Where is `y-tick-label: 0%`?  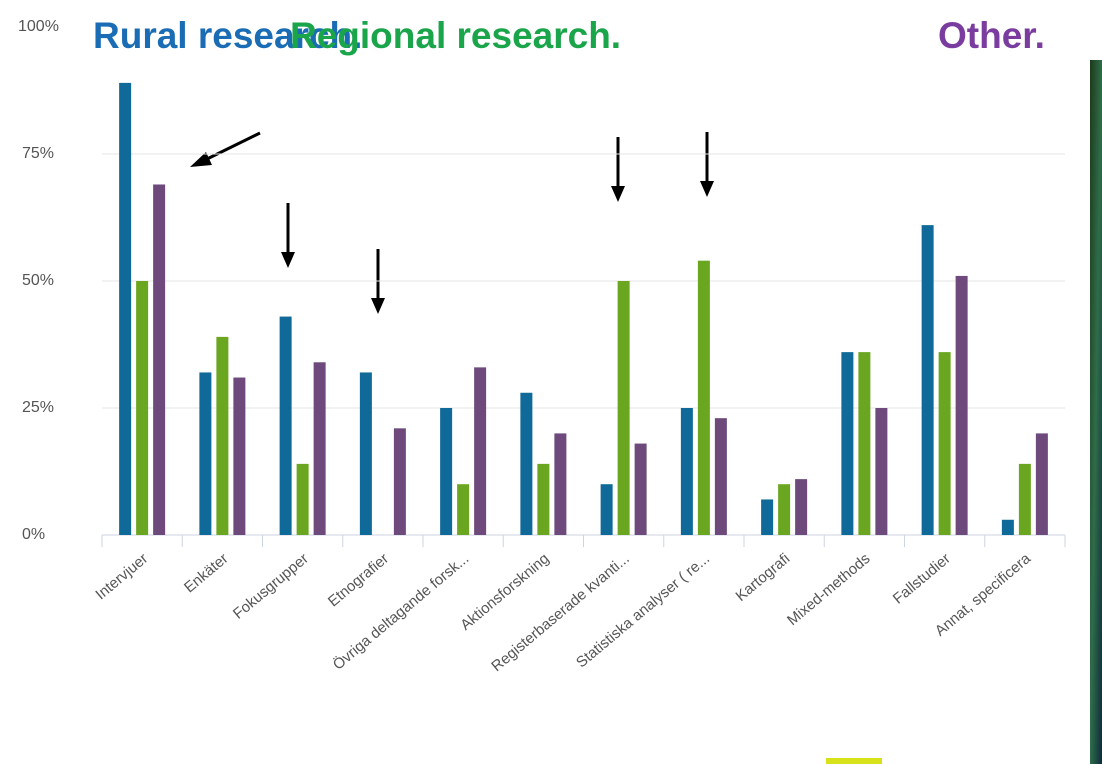 y-tick-label: 0% is located at coordinates (33, 534).